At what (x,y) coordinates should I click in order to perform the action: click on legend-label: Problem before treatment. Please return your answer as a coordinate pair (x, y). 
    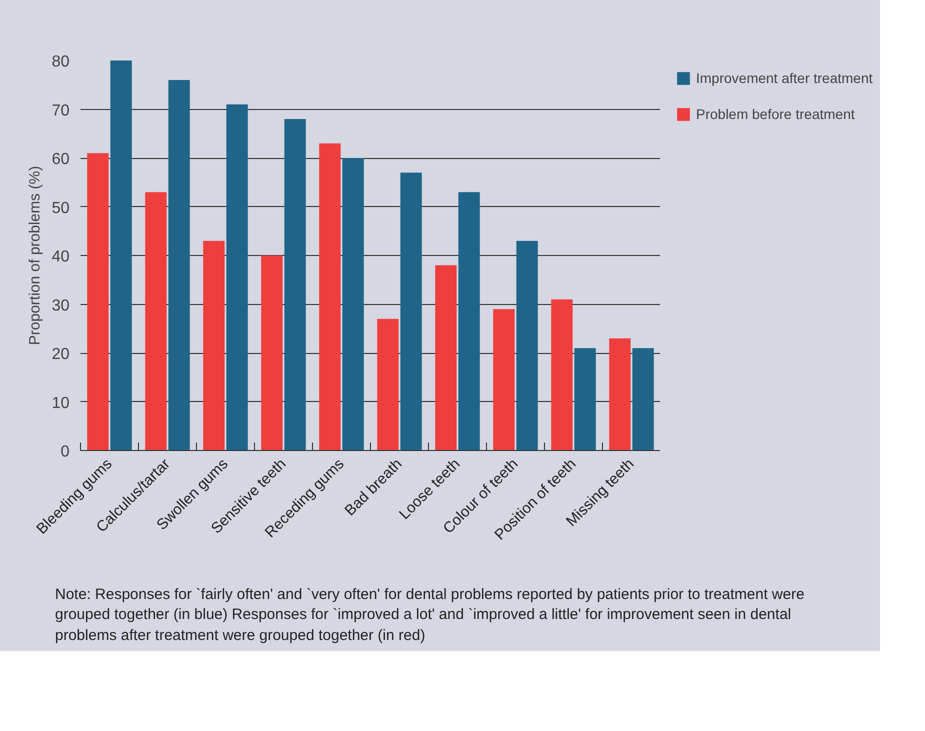
    Looking at the image, I should click on (775, 114).